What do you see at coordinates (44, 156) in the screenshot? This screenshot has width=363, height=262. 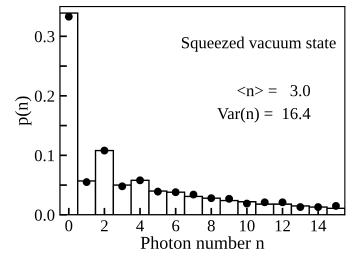 I see `y-tick-label: 0.1` at bounding box center [44, 156].